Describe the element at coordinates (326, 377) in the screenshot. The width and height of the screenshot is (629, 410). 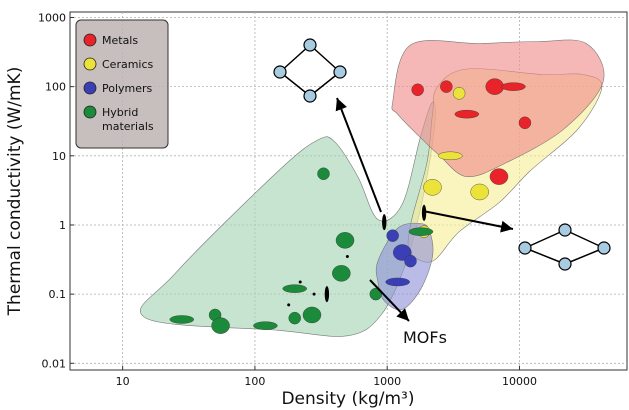
I see `x-axis-ticks: 10 100 1000 10000` at that location.